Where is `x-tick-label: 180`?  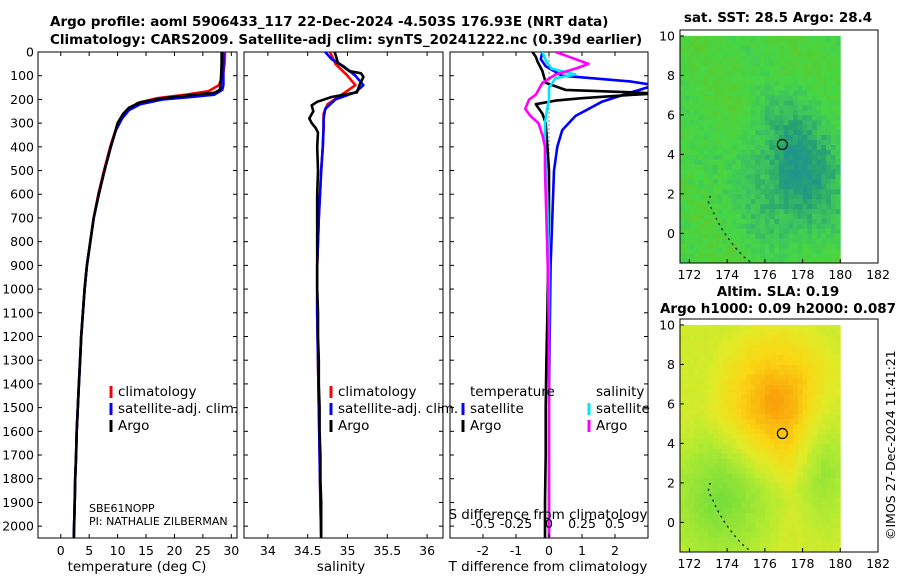 x-tick-label: 180 is located at coordinates (840, 563).